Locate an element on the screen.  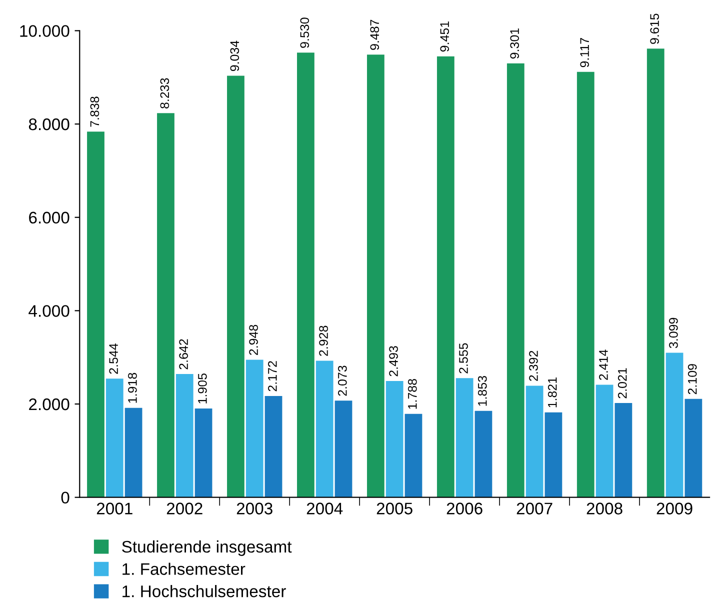
x-tick-label: 2002 is located at coordinates (184, 508).